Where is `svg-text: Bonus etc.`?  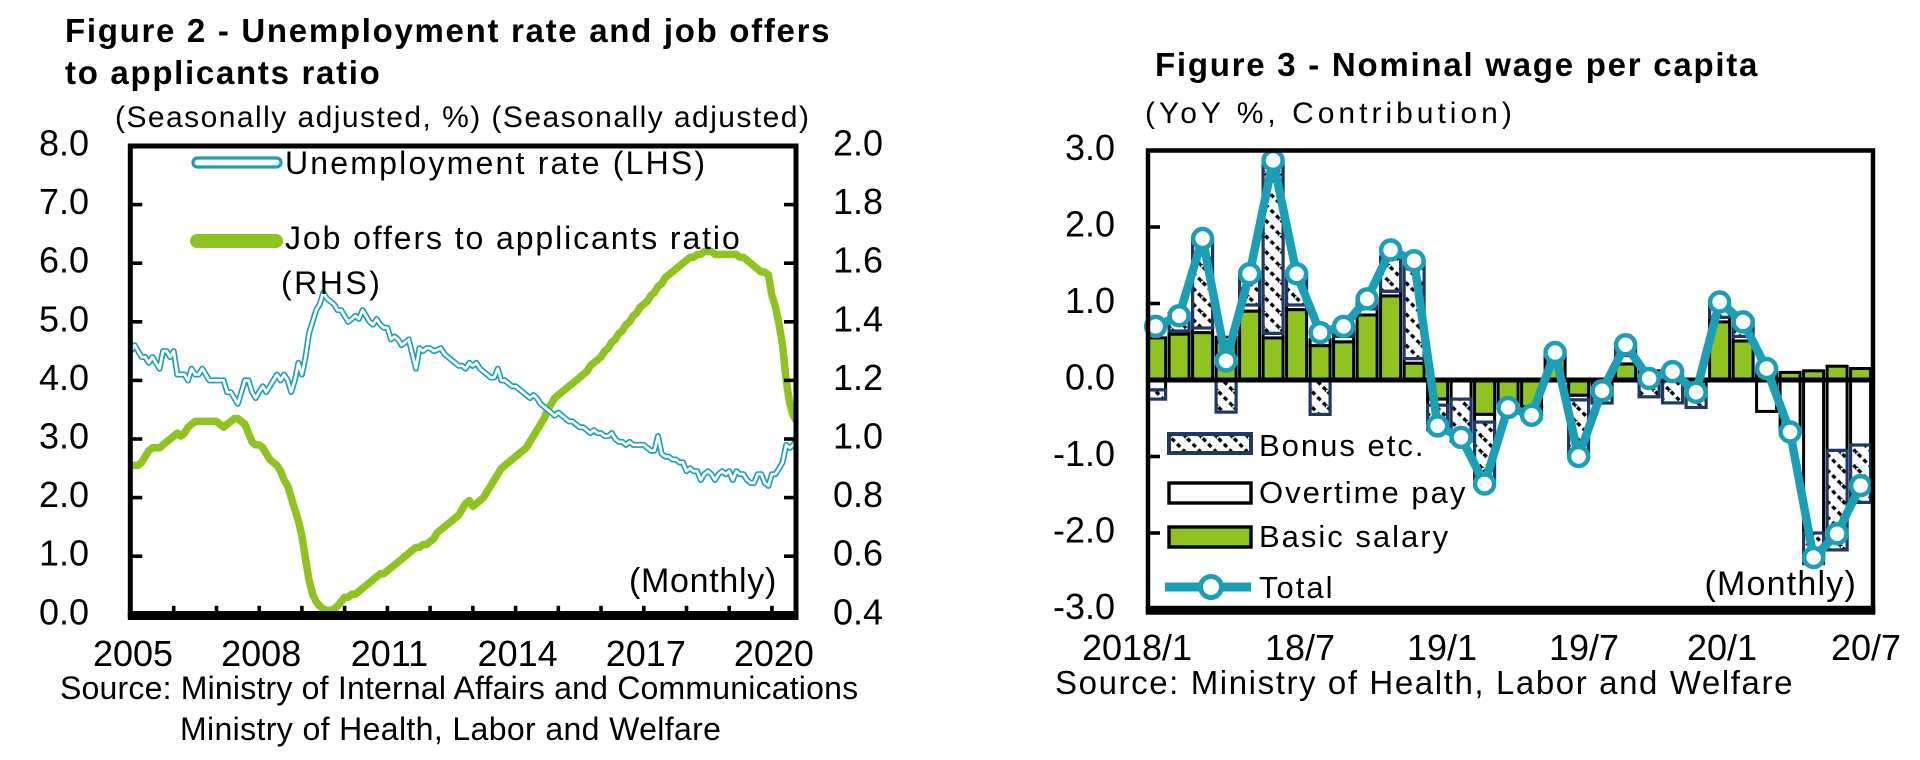 svg-text: Bonus etc. is located at coordinates (1342, 445).